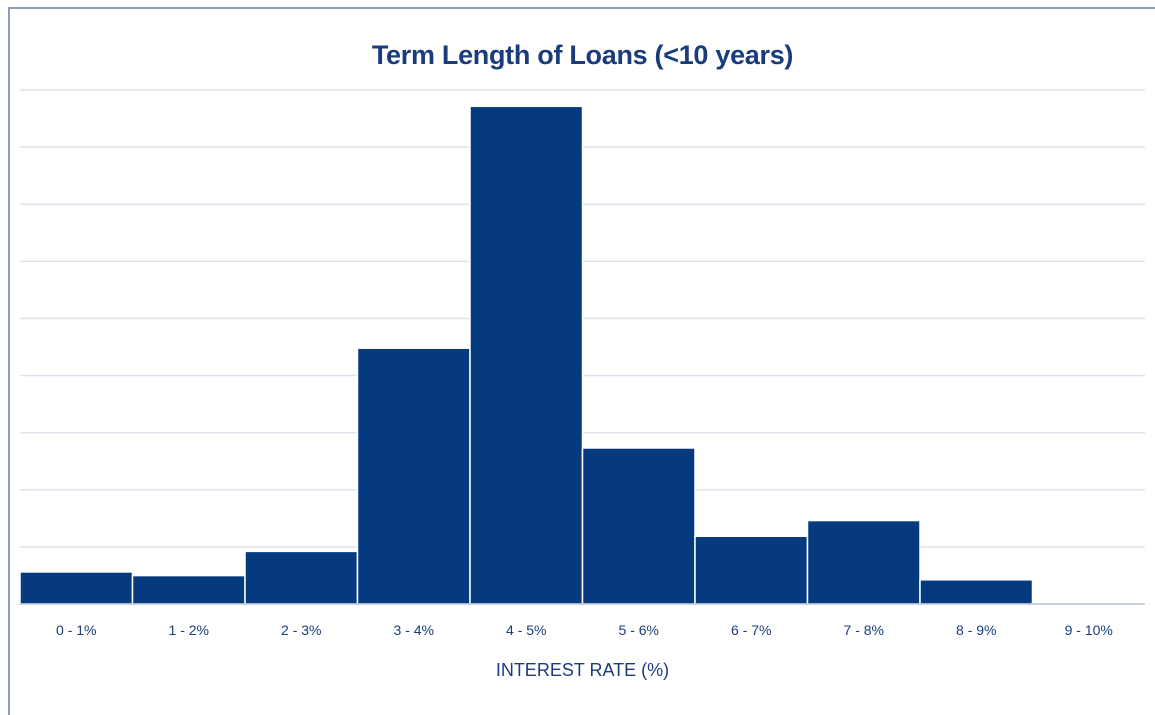  Describe the element at coordinates (751, 630) in the screenshot. I see `x-tick-label: 6 - 7%` at that location.